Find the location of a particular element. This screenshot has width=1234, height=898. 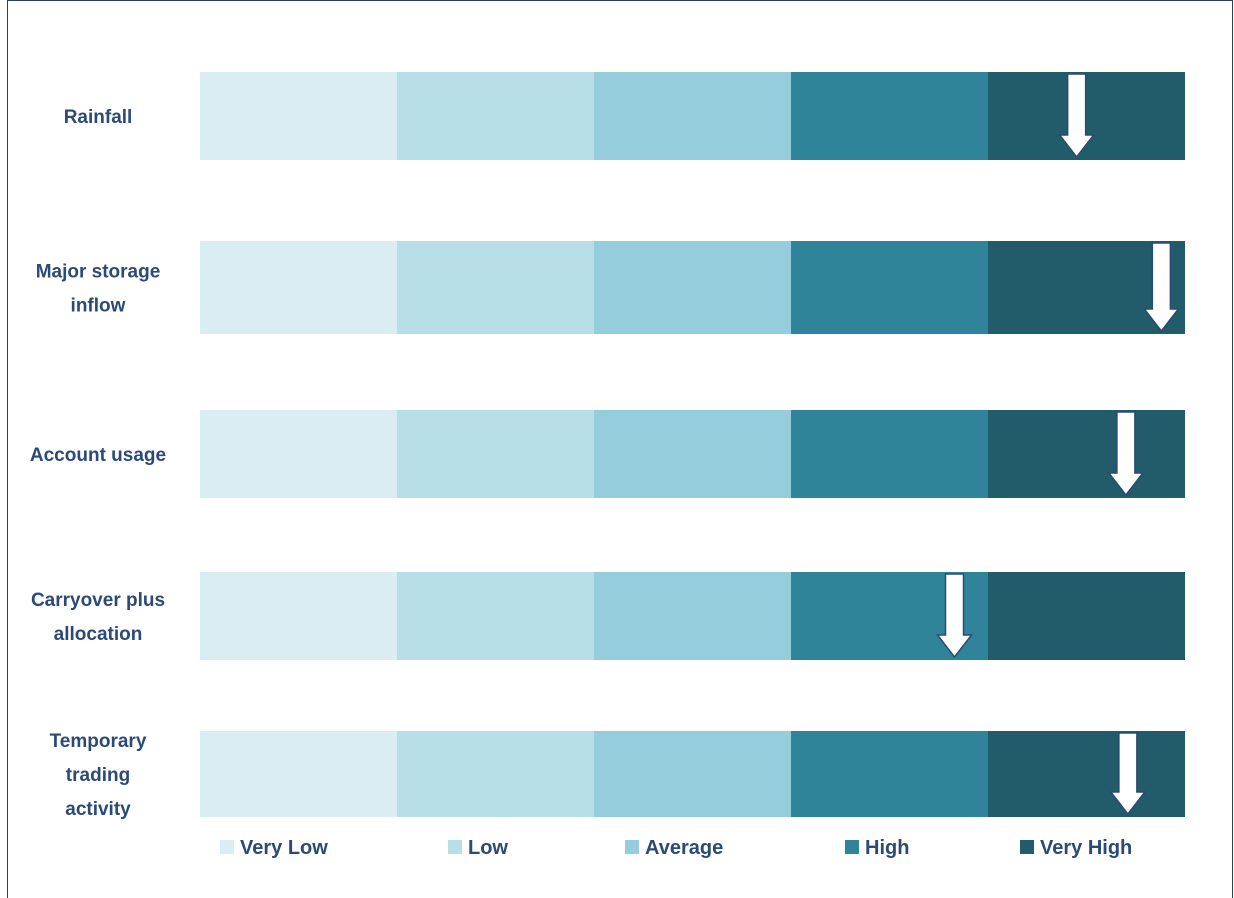

legend-item-very-high: Very High is located at coordinates (1076, 848).